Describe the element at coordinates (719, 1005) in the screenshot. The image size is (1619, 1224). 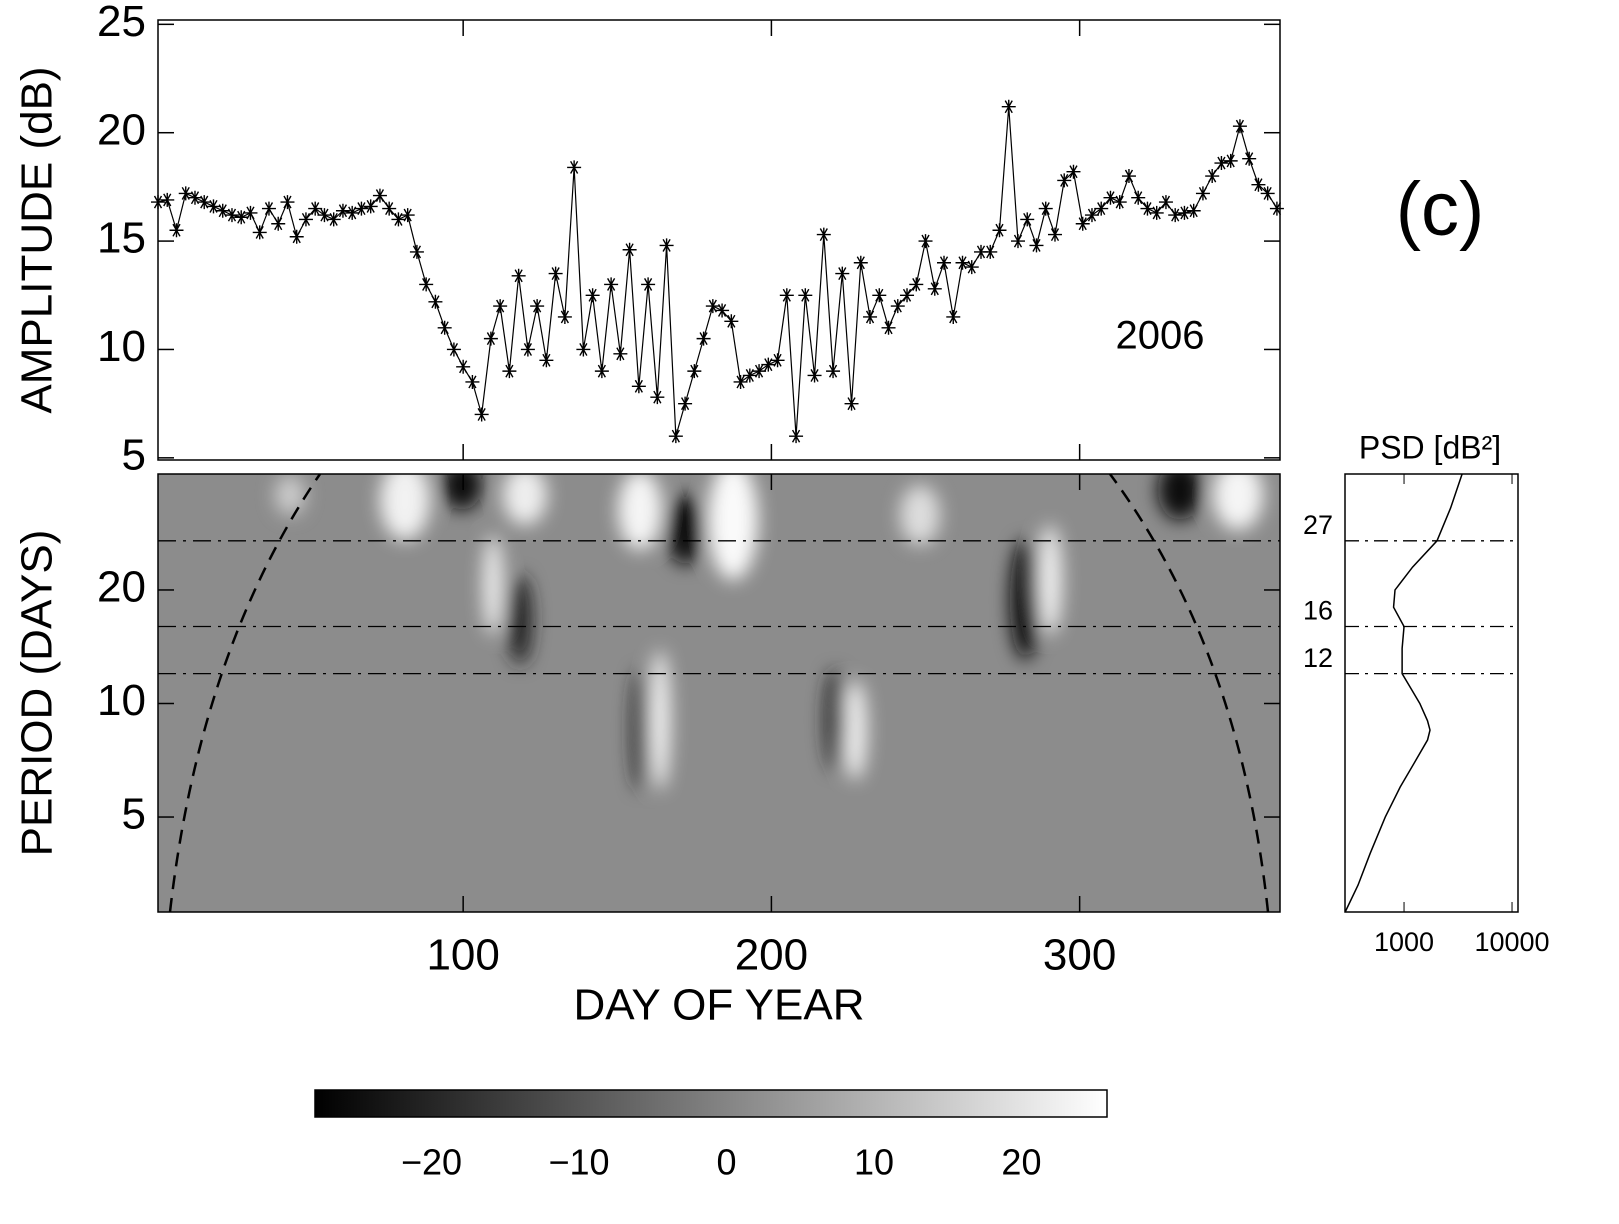
I see `x-axis-label: DAY OF YEAR` at that location.